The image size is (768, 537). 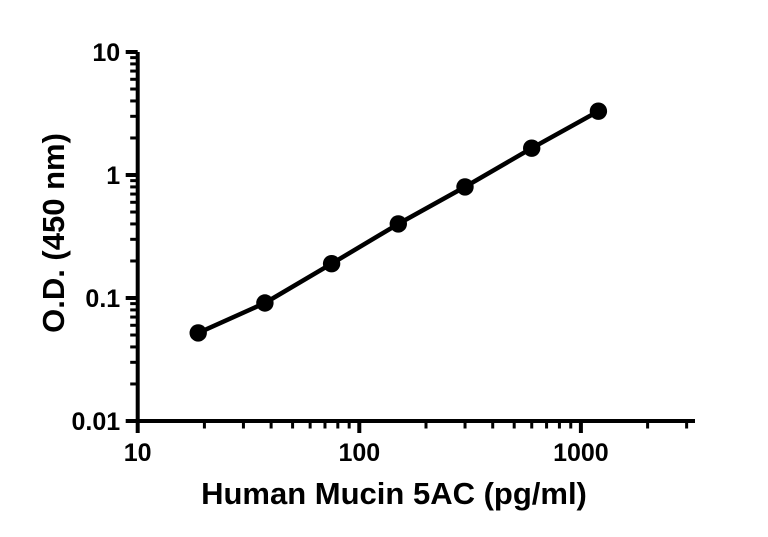 What do you see at coordinates (581, 453) in the screenshot?
I see `x-tick-label: 1000` at bounding box center [581, 453].